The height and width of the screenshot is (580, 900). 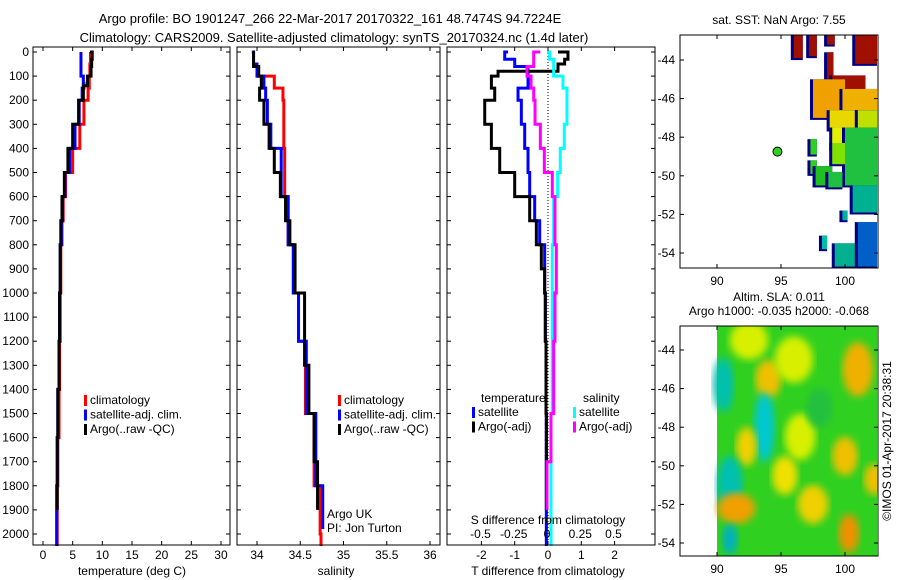 What do you see at coordinates (336, 571) in the screenshot?
I see `salinity-x-axis-label: salinity` at bounding box center [336, 571].